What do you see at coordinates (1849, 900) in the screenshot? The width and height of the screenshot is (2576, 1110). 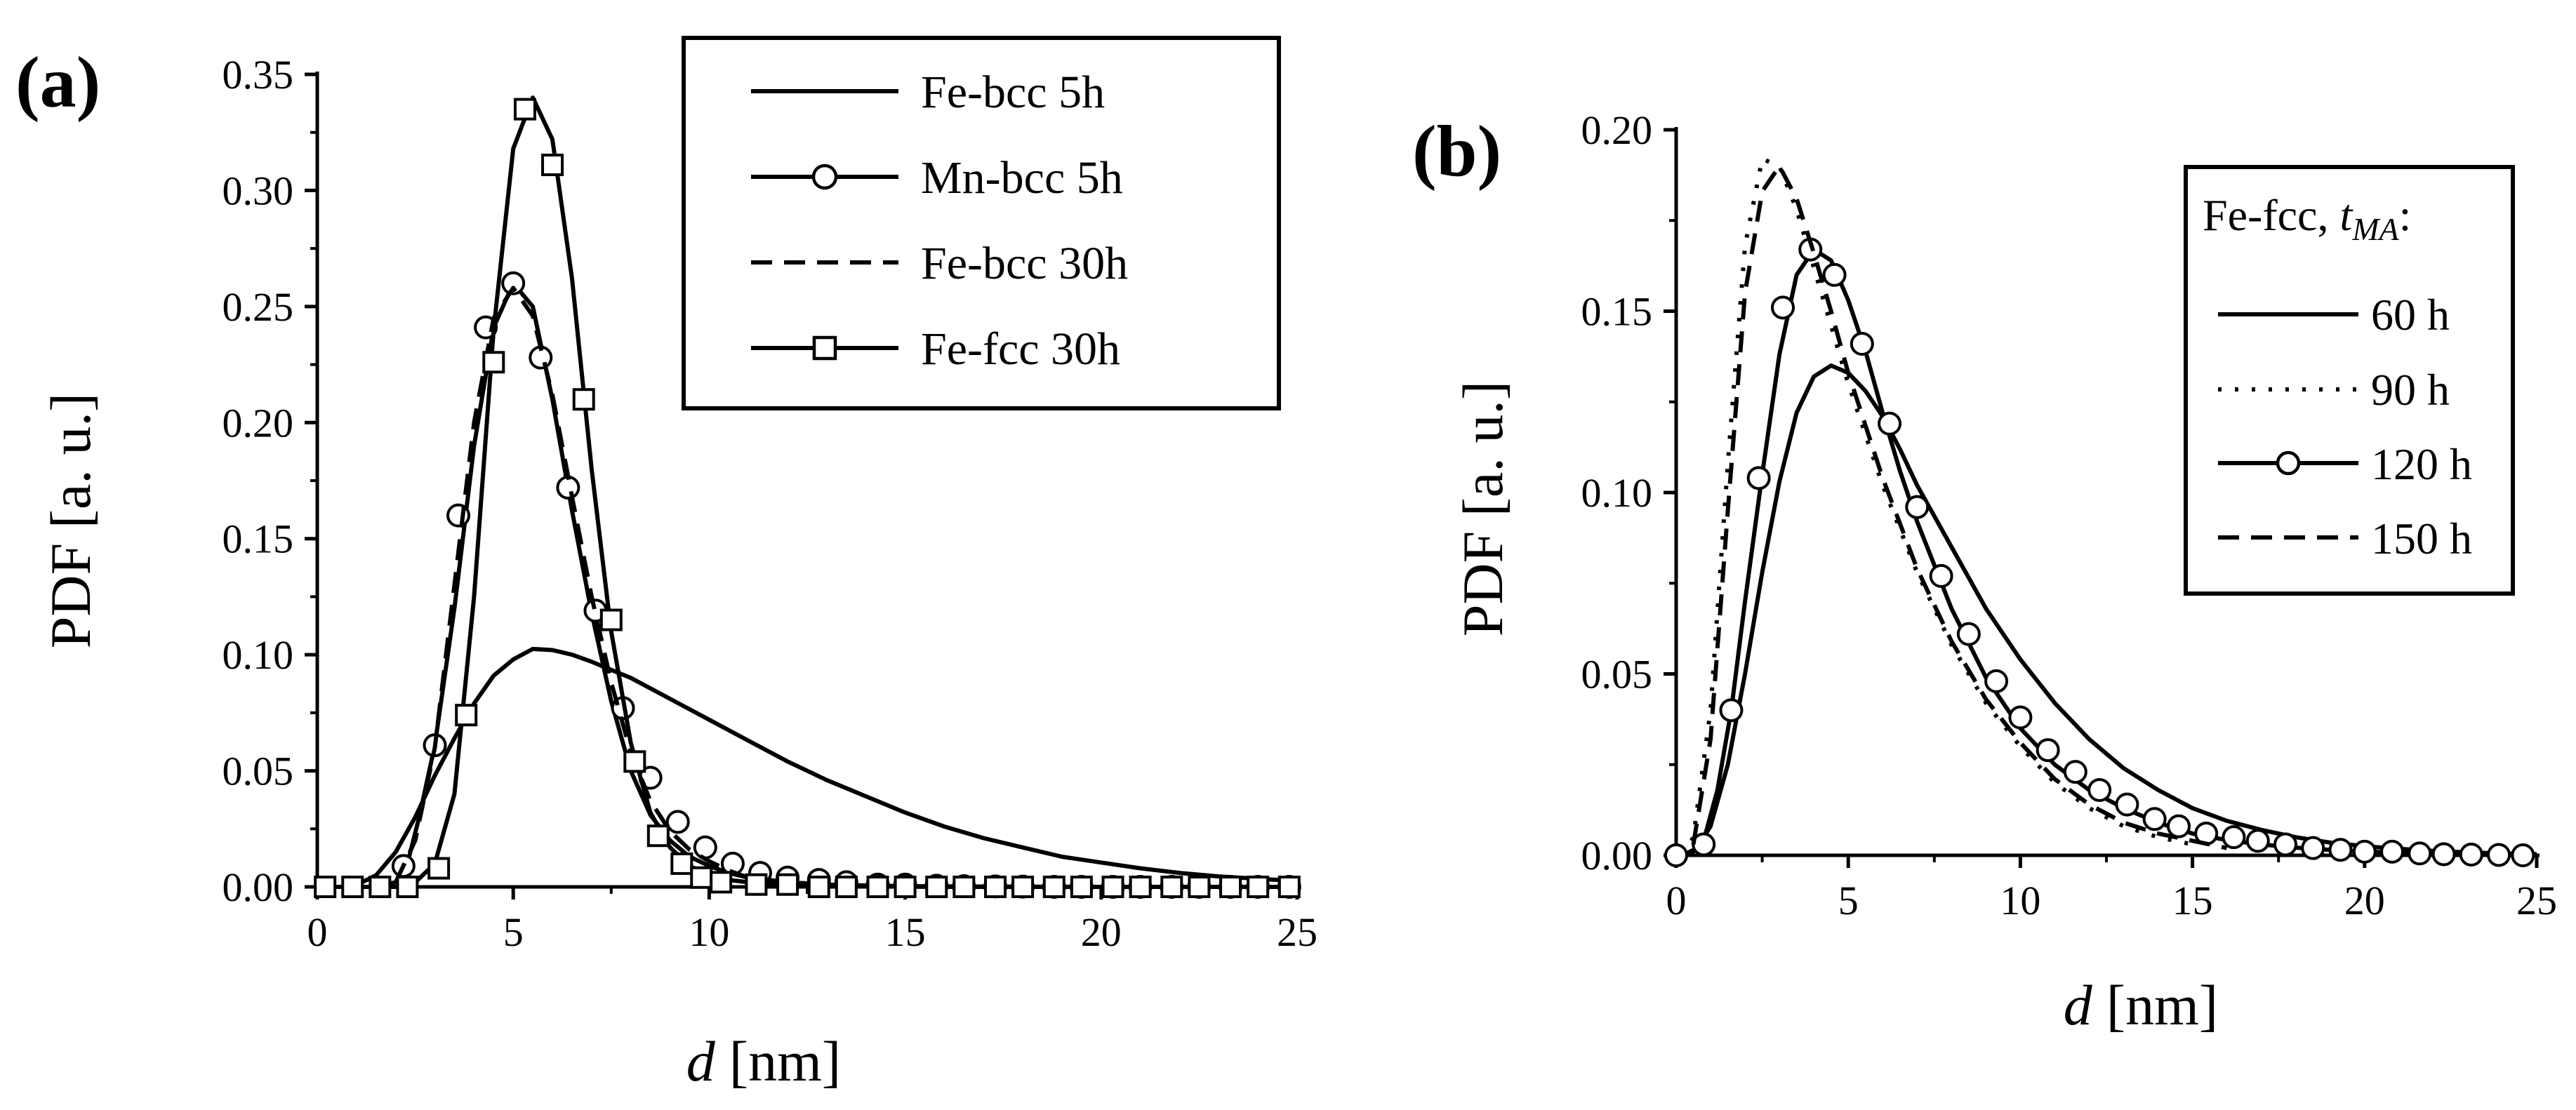 I see `pb-x-tick-label: 5` at bounding box center [1849, 900].